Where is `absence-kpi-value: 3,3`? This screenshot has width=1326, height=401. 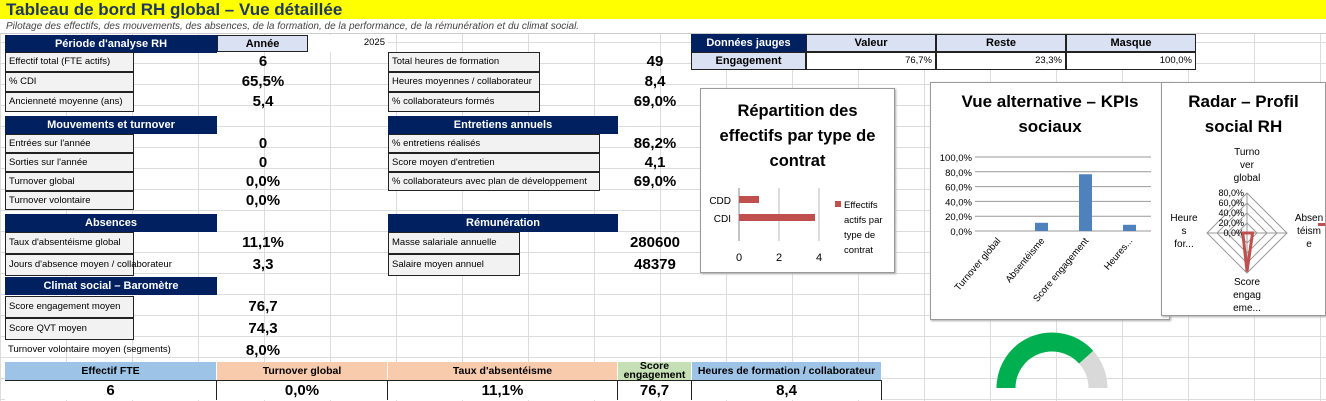
absence-kpi-value: 3,3 is located at coordinates (263, 264).